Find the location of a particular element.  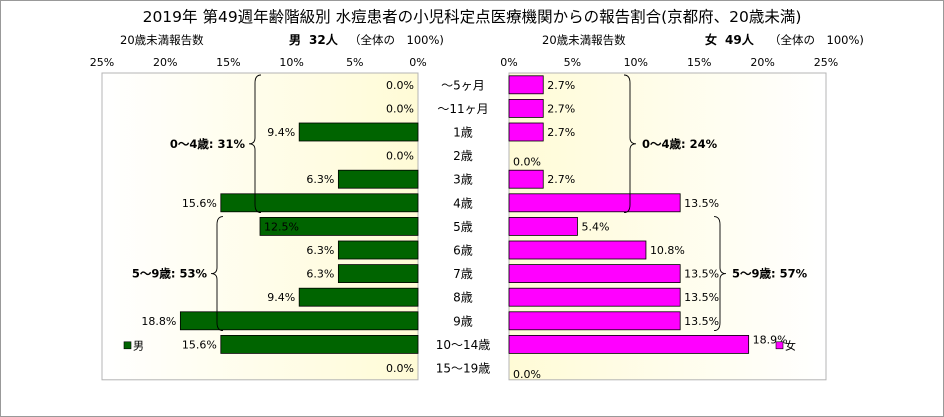

category-label: 1歳 is located at coordinates (463, 133).